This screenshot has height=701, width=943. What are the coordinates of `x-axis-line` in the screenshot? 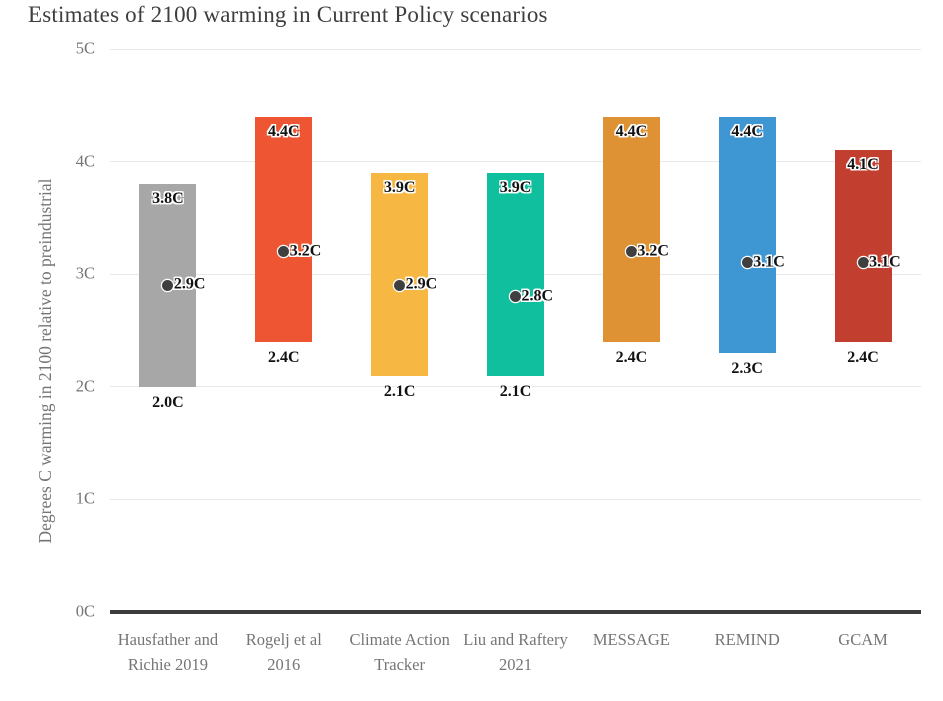 It's located at (515, 612).